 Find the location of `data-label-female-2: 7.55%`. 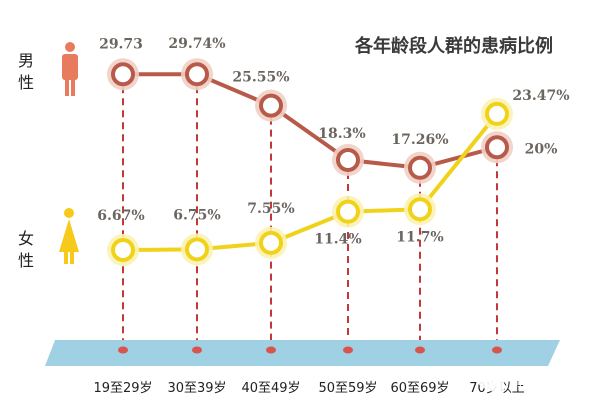

data-label-female-2: 7.55% is located at coordinates (270, 209).